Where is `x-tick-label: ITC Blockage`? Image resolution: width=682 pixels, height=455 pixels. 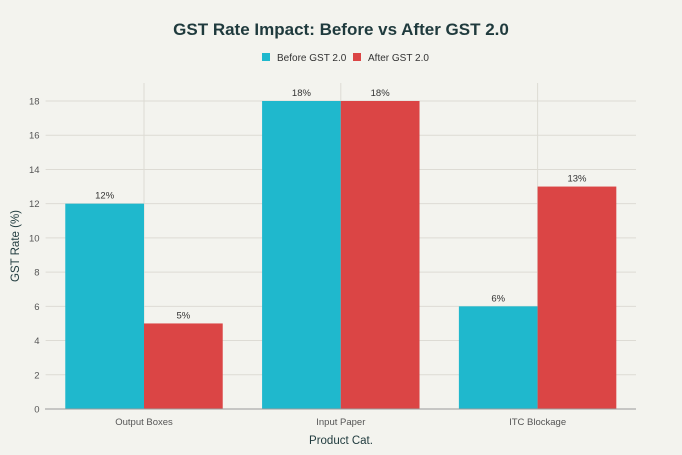
x-tick-label: ITC Blockage is located at coordinates (537, 422).